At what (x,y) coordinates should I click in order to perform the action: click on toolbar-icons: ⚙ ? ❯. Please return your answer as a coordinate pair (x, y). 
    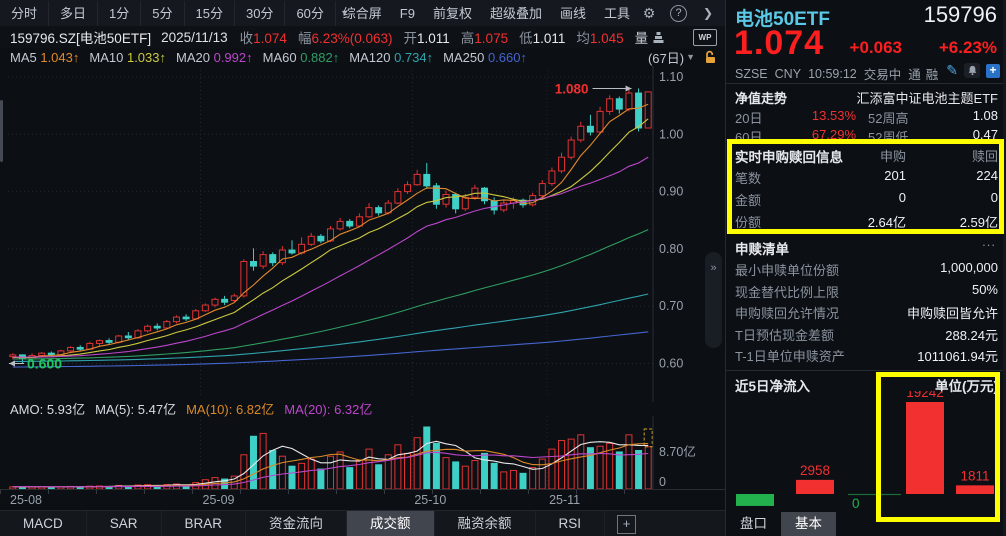
    Looking at the image, I should click on (678, 13).